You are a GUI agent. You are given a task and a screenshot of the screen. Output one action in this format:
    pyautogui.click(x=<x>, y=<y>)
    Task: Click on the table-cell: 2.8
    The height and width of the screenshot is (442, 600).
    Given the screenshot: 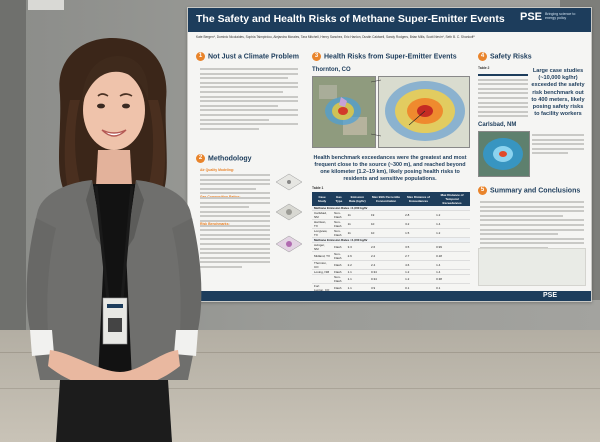 What is the action you would take?
    pyautogui.click(x=419, y=215)
    